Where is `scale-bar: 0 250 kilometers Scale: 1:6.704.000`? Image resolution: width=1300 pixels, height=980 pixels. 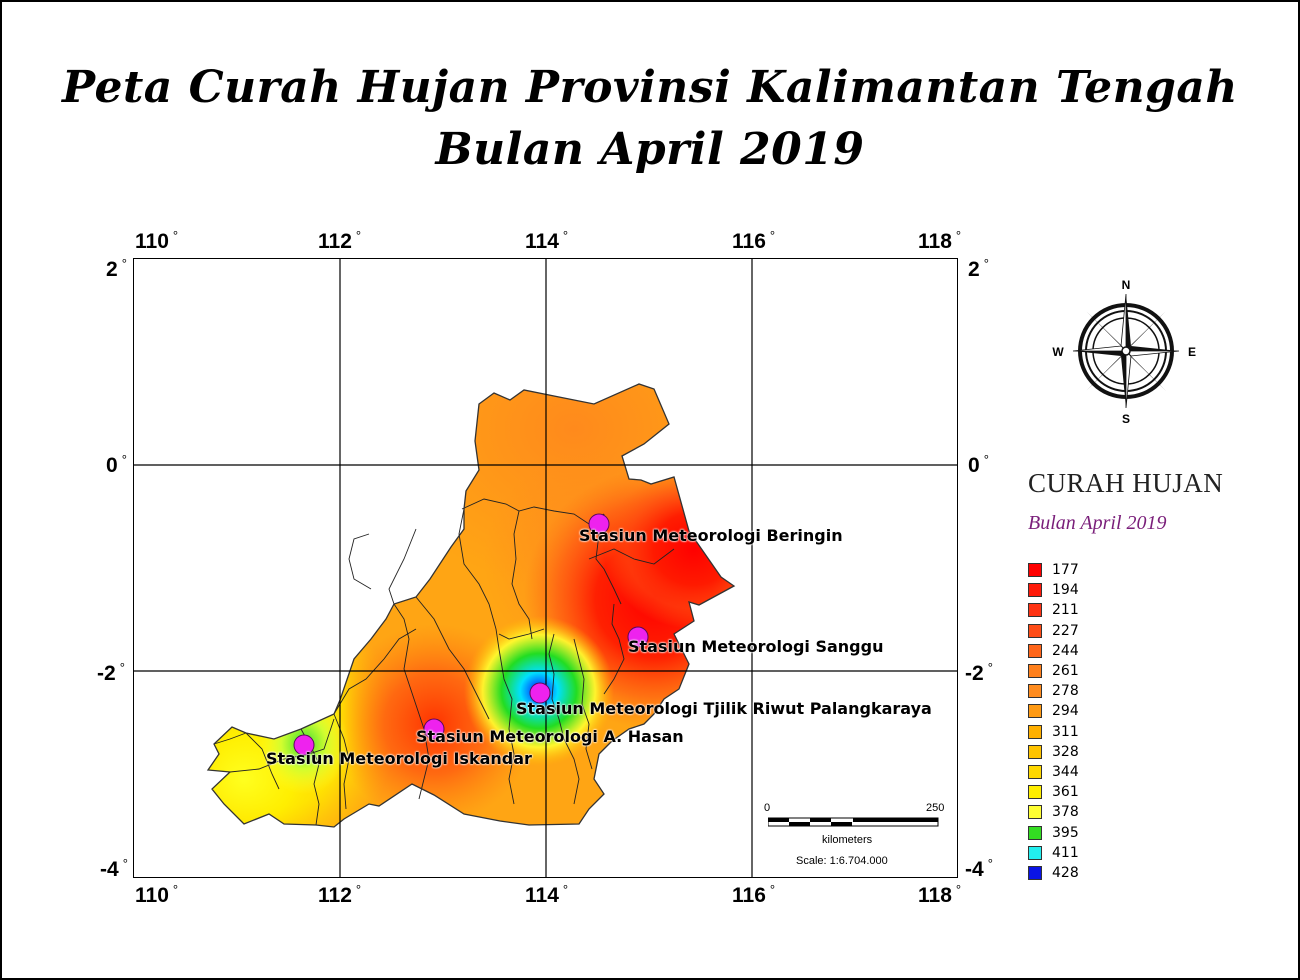 scale-bar: 0 250 kilometers Scale: 1:6.704.000 is located at coordinates (855, 837).